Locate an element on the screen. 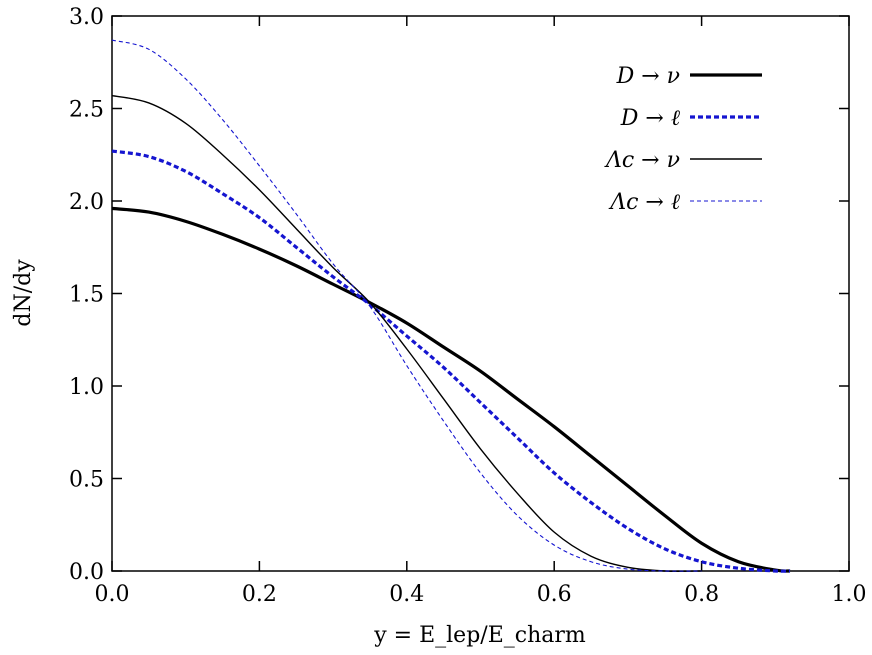  x-axis-label: y = E_lep/E_charm is located at coordinates (479, 635).